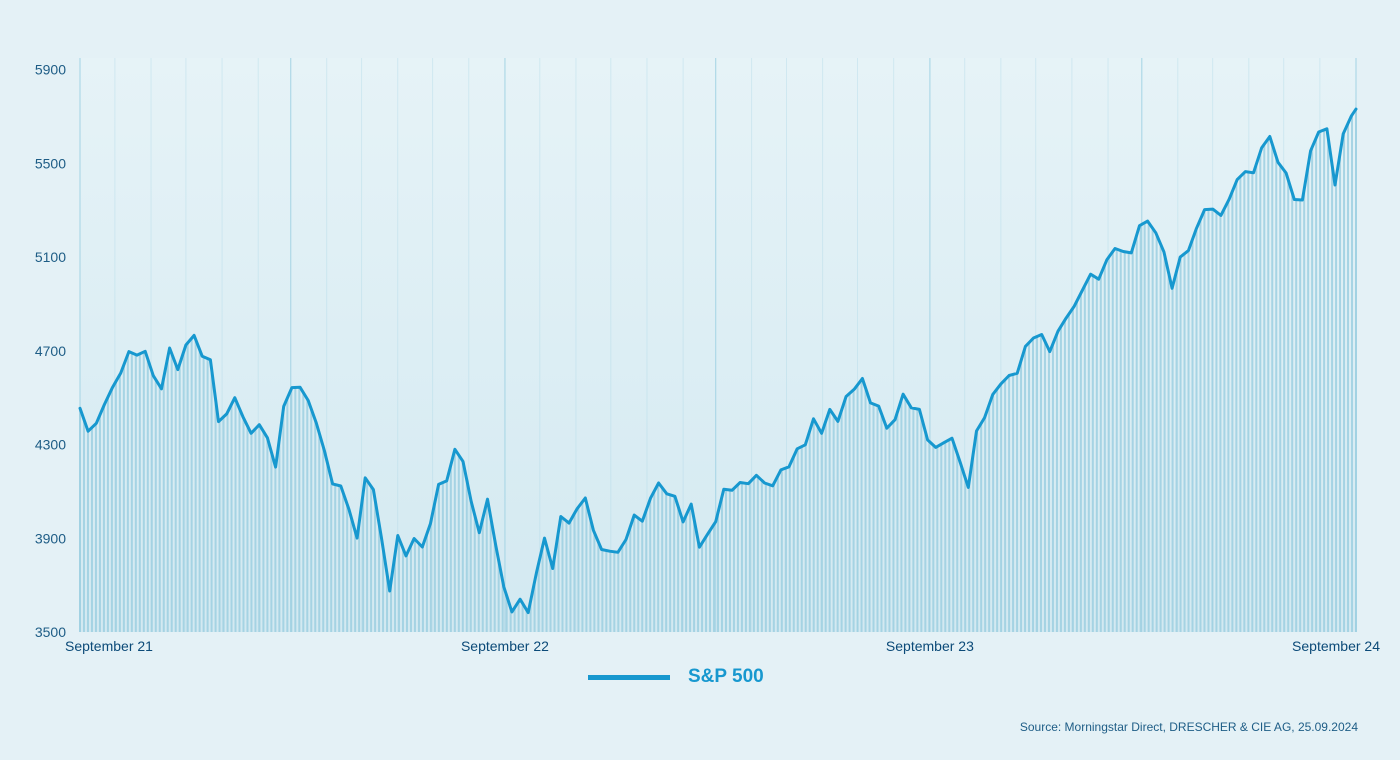  I want to click on y-axis-ticks: 3500 3900 4300 4700 5100 5500 5900, so click(50, 351).